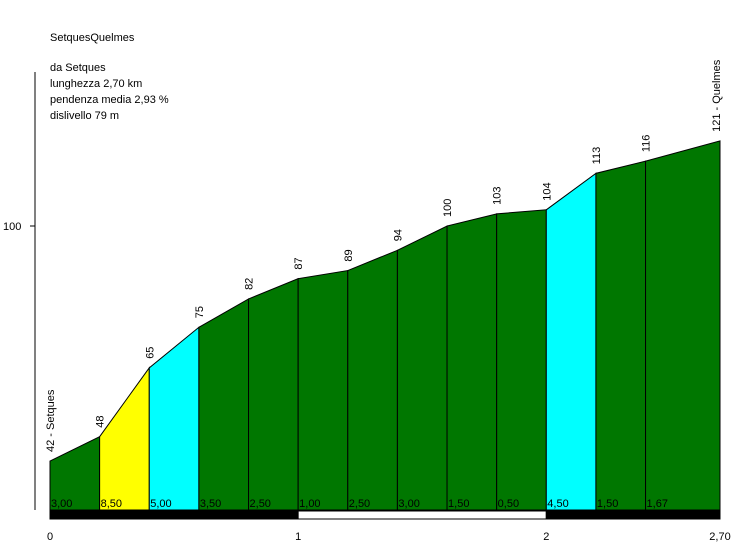  I want to click on elevation-label: 82, so click(250, 284).